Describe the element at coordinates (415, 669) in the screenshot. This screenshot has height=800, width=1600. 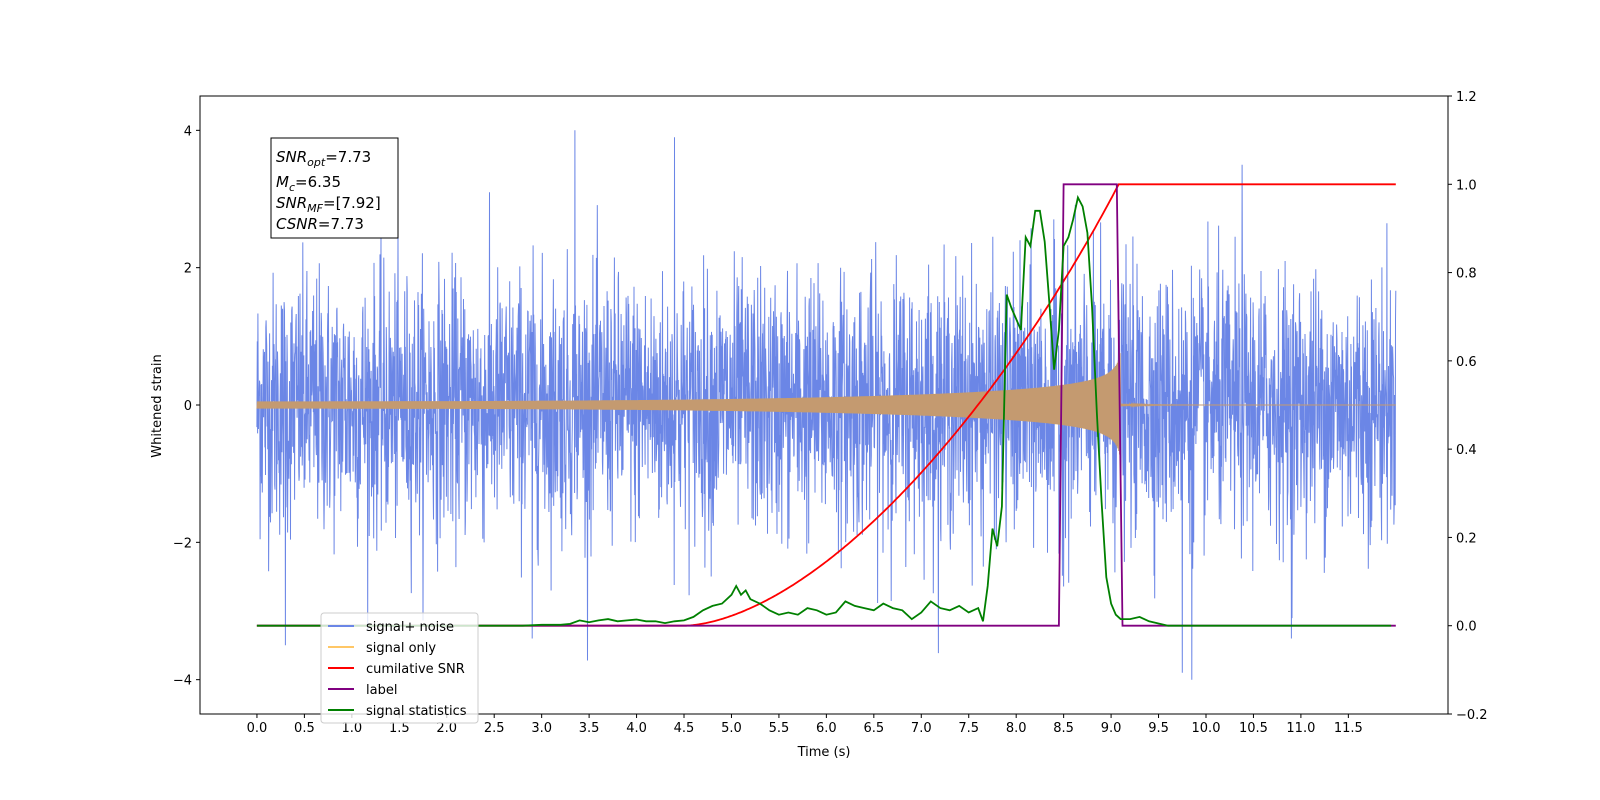
I see `legend-entry: cumilative SNR` at that location.